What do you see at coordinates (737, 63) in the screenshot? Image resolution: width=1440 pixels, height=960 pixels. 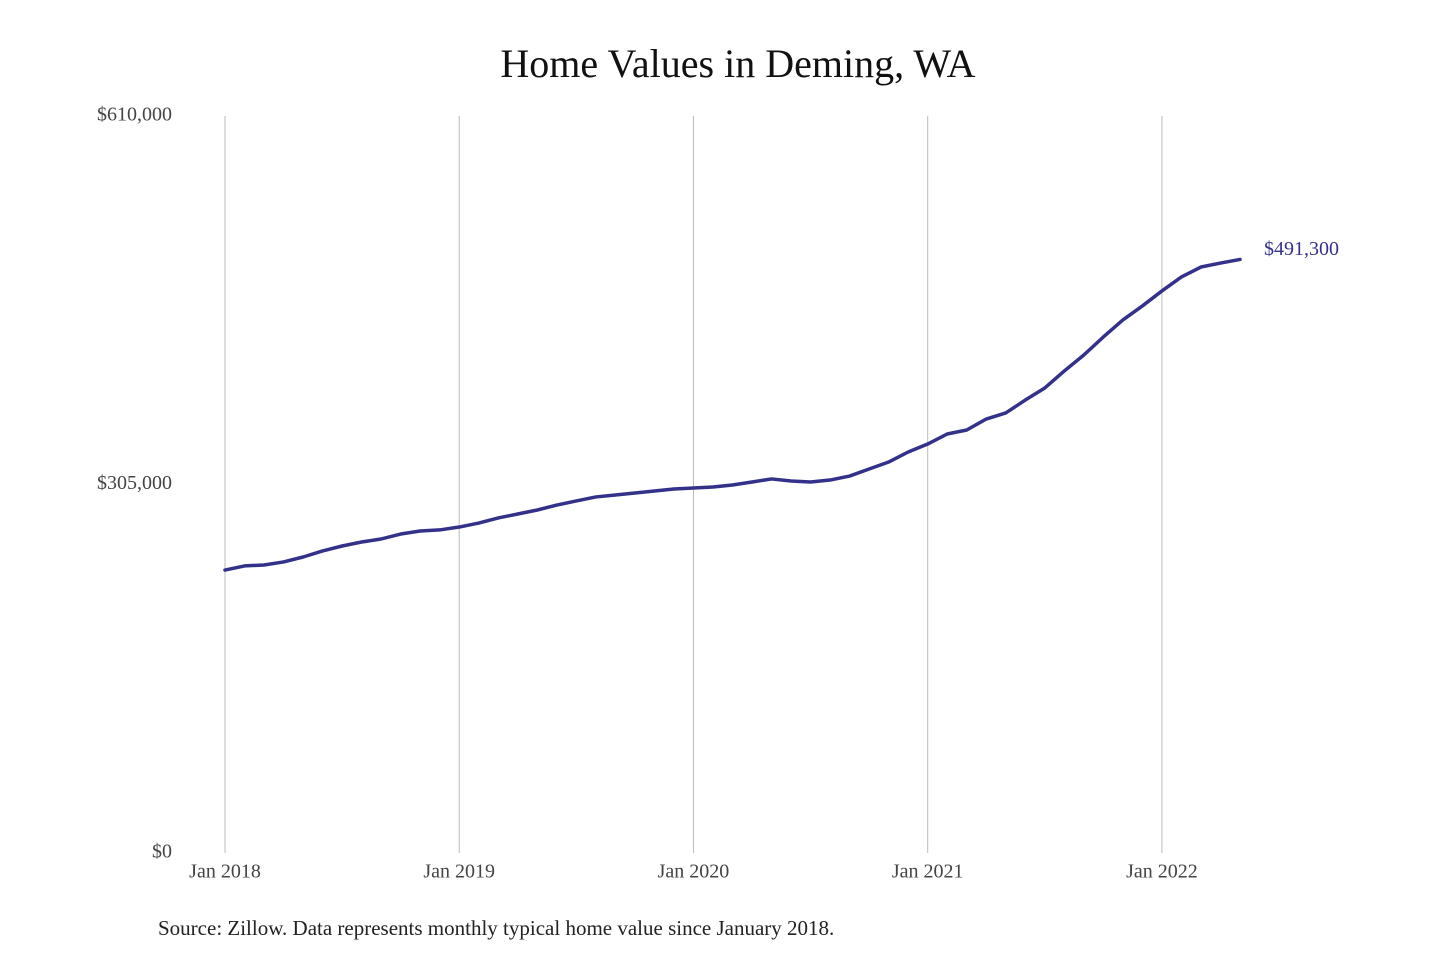 I see `chart-title: Home Values in Deming, WA` at bounding box center [737, 63].